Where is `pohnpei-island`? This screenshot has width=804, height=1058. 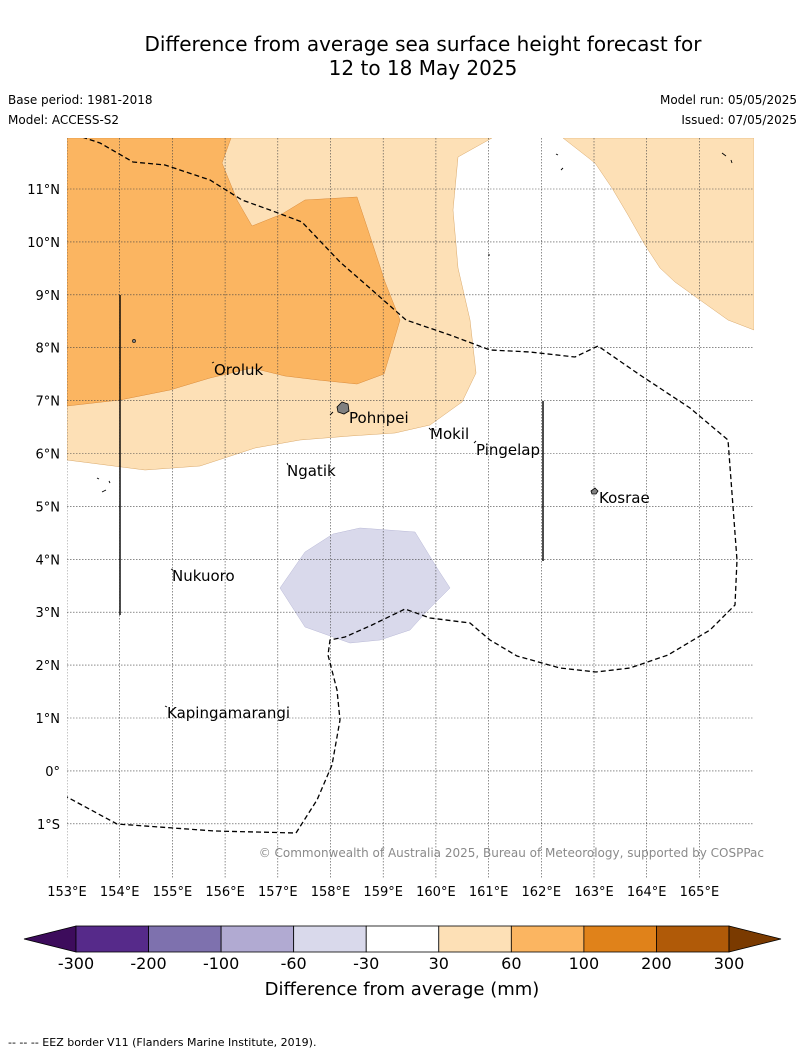
pohnpei-island is located at coordinates (343, 408).